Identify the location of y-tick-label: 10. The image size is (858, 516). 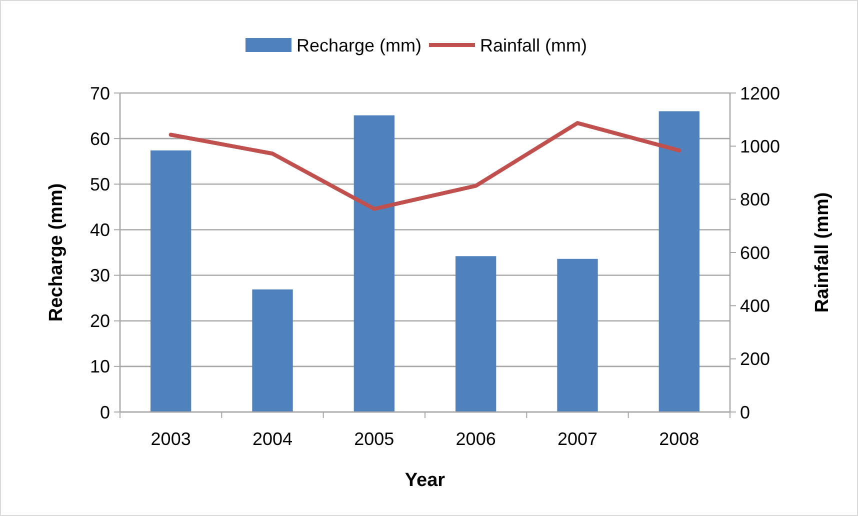
(100, 366).